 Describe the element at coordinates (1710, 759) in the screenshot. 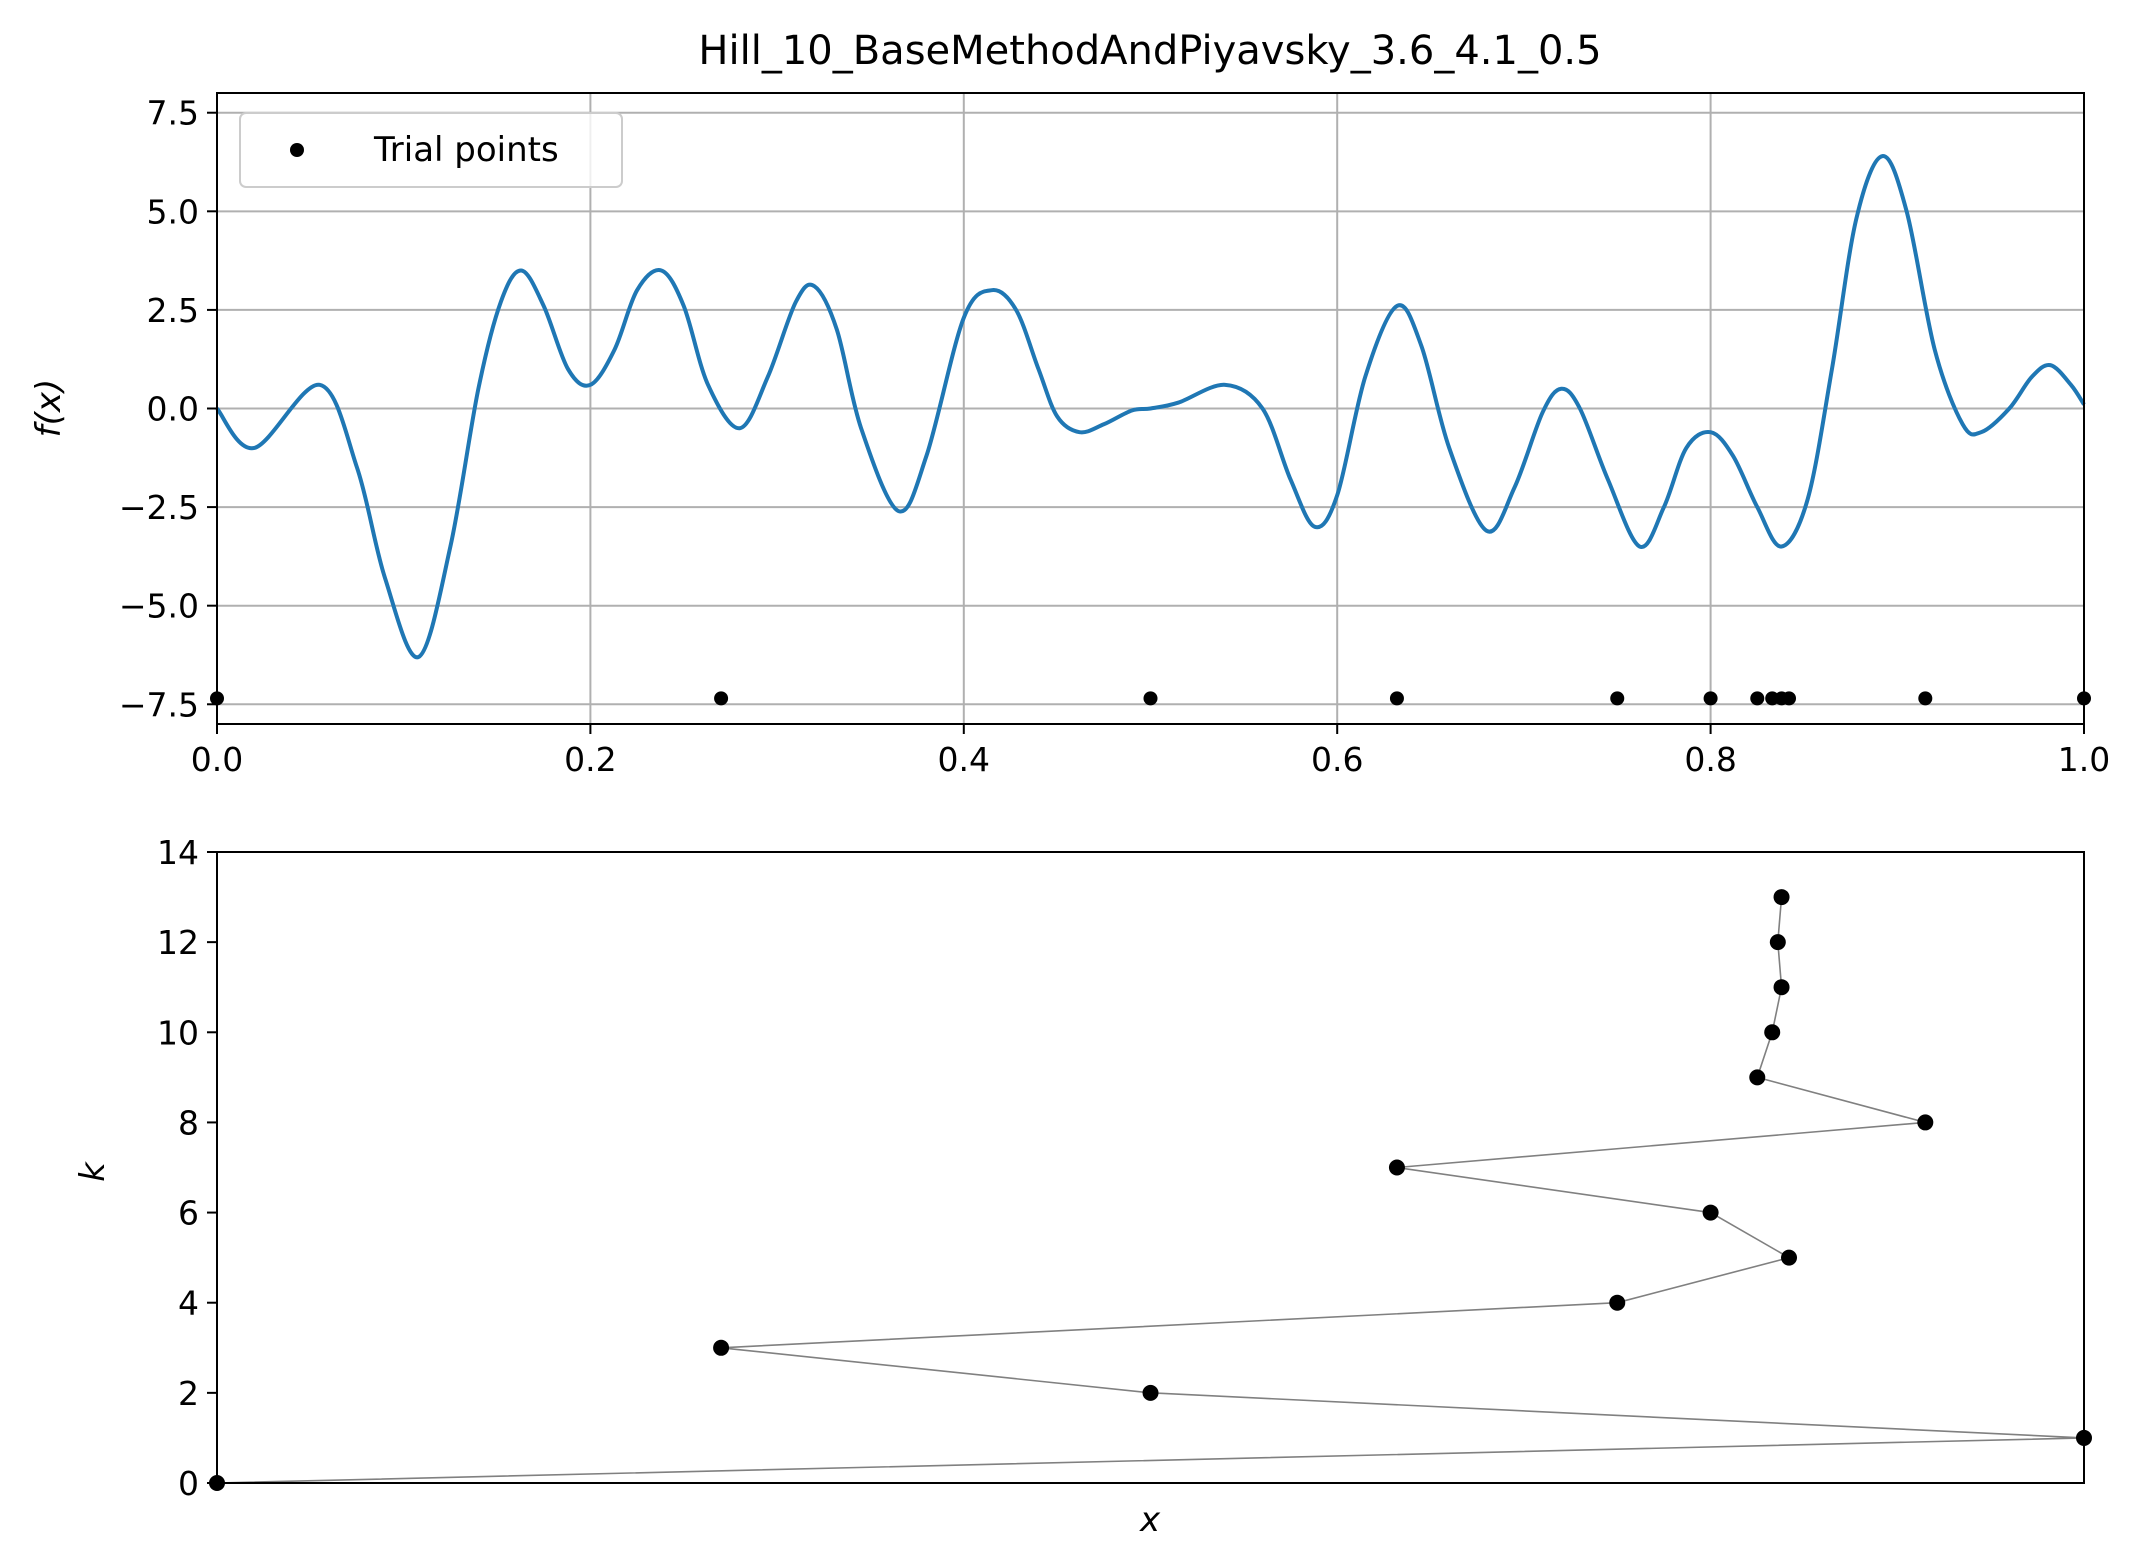

I see `top-x-tick-label-4: 0.8` at that location.